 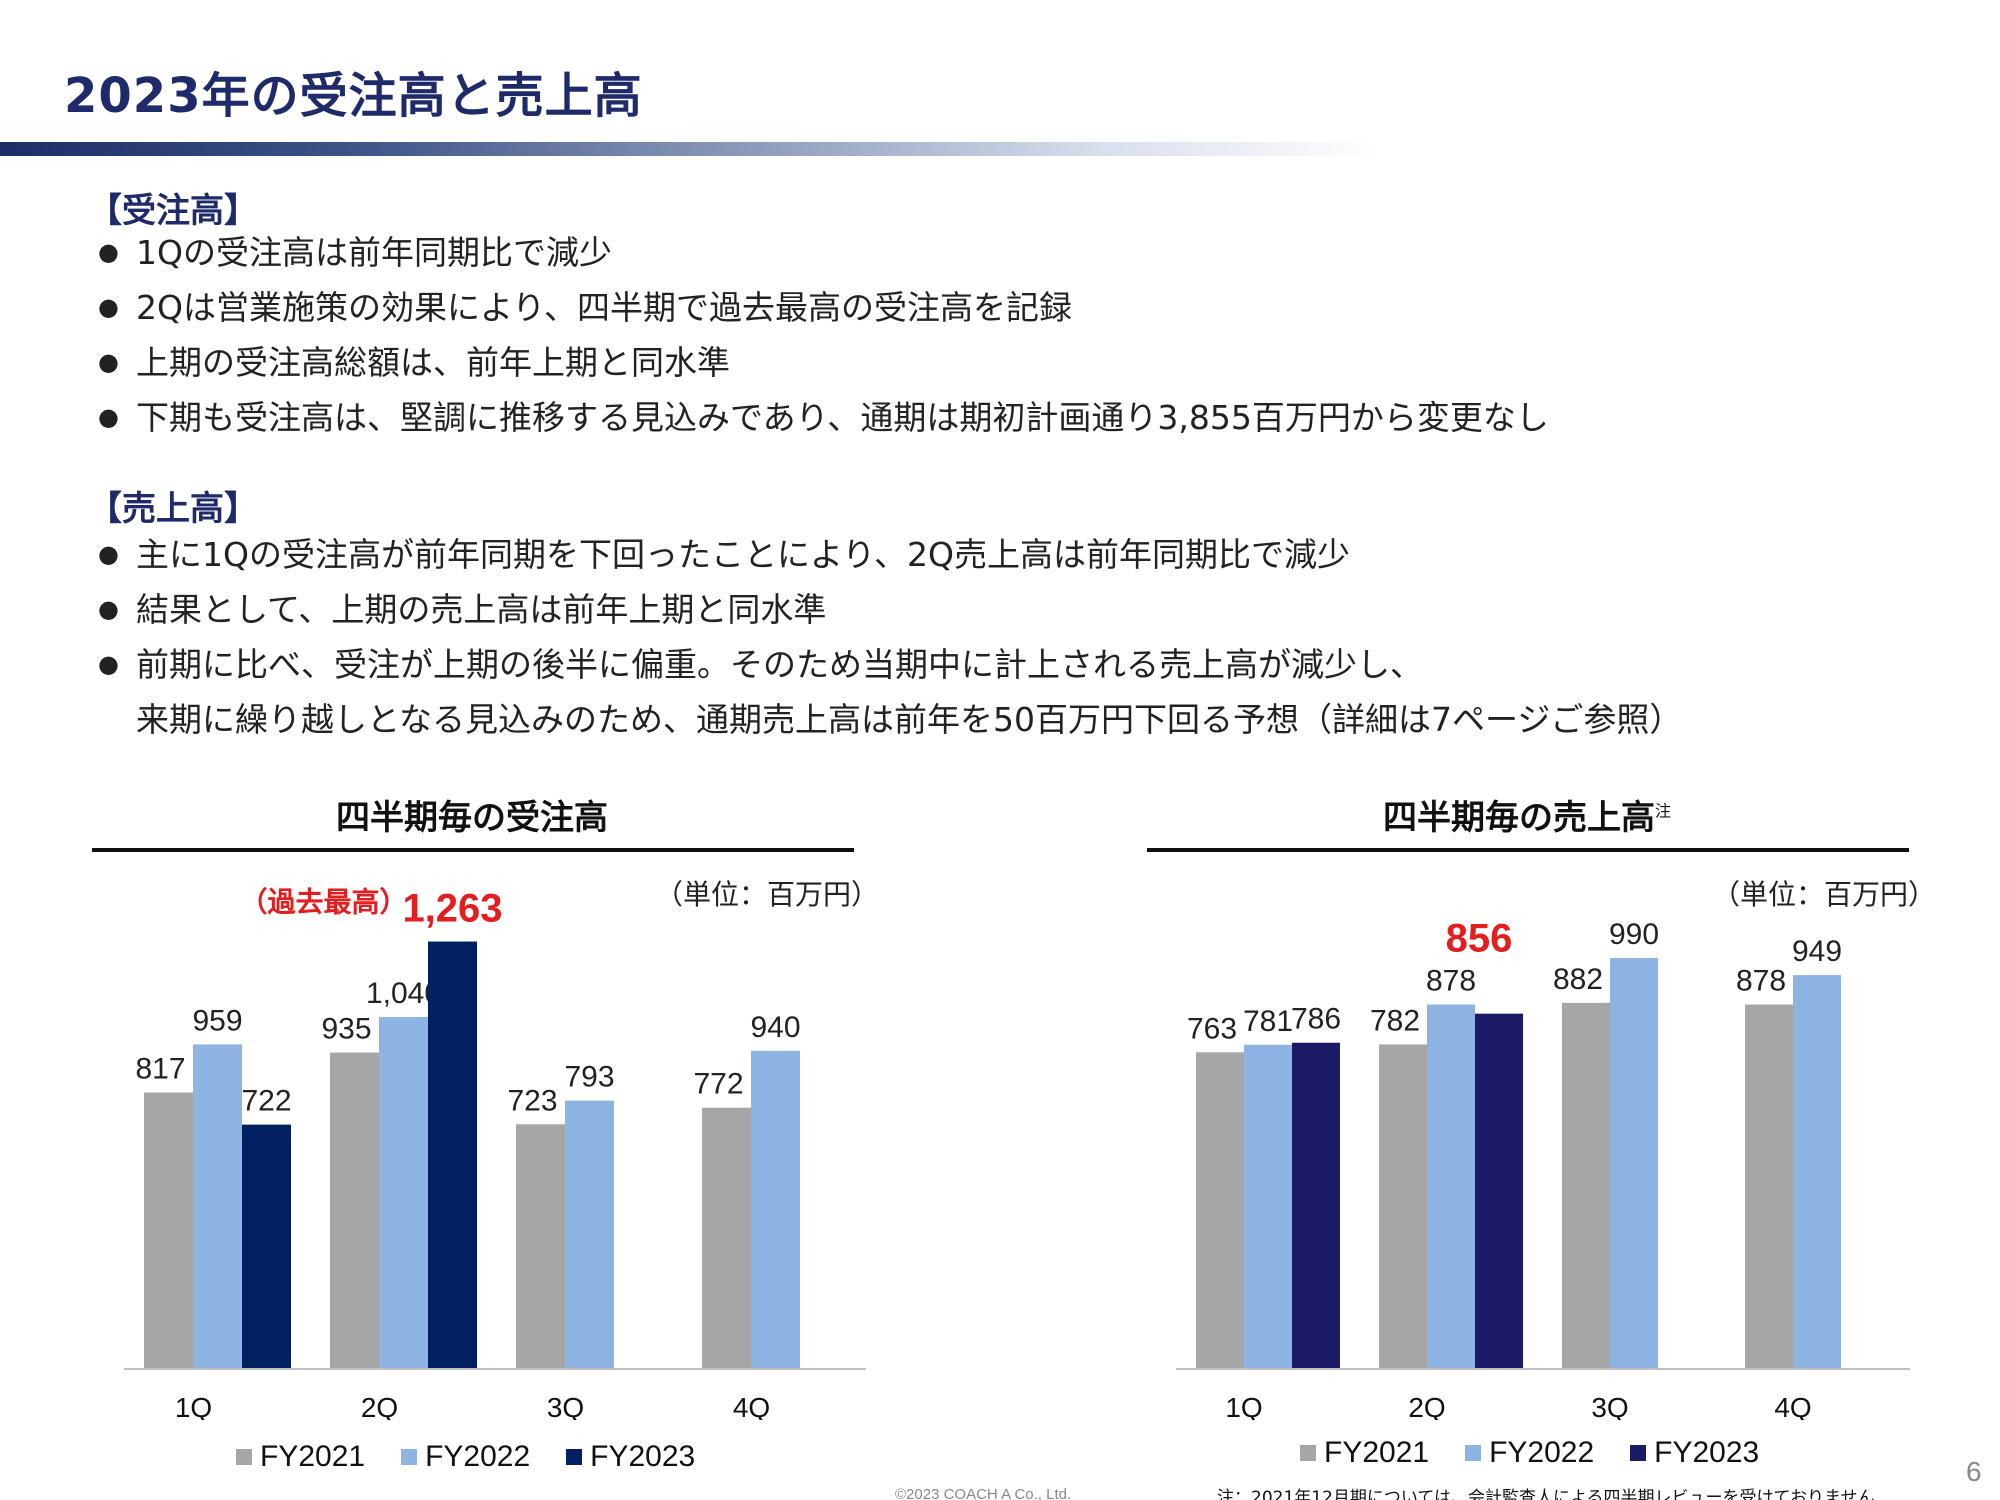 I want to click on category-label-2q: 2Q, so click(x=1426, y=1406).